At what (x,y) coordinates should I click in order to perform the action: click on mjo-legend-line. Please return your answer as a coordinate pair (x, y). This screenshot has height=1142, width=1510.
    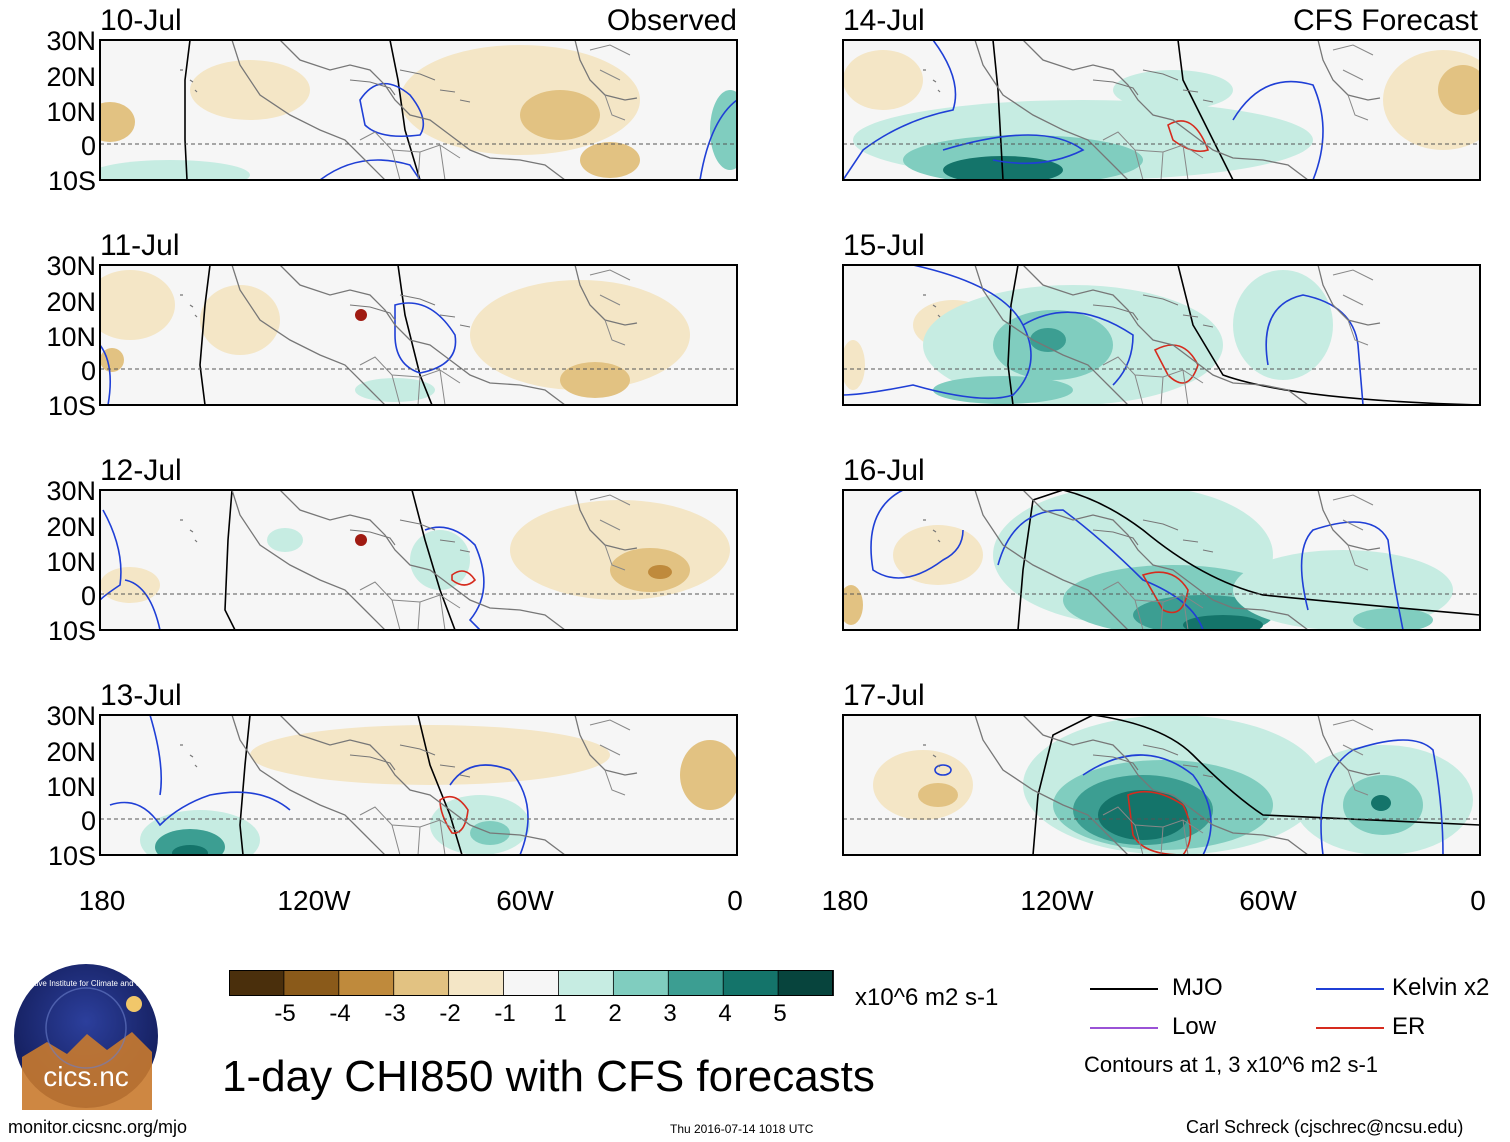
    Looking at the image, I should click on (1124, 989).